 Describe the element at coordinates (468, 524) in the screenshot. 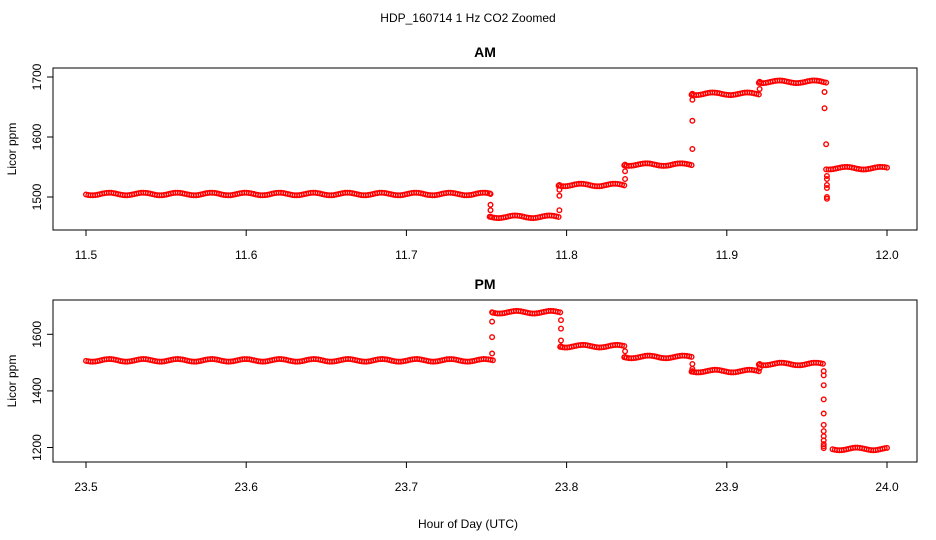

I see `x-axis-title: Hour of Day (UTC)` at that location.